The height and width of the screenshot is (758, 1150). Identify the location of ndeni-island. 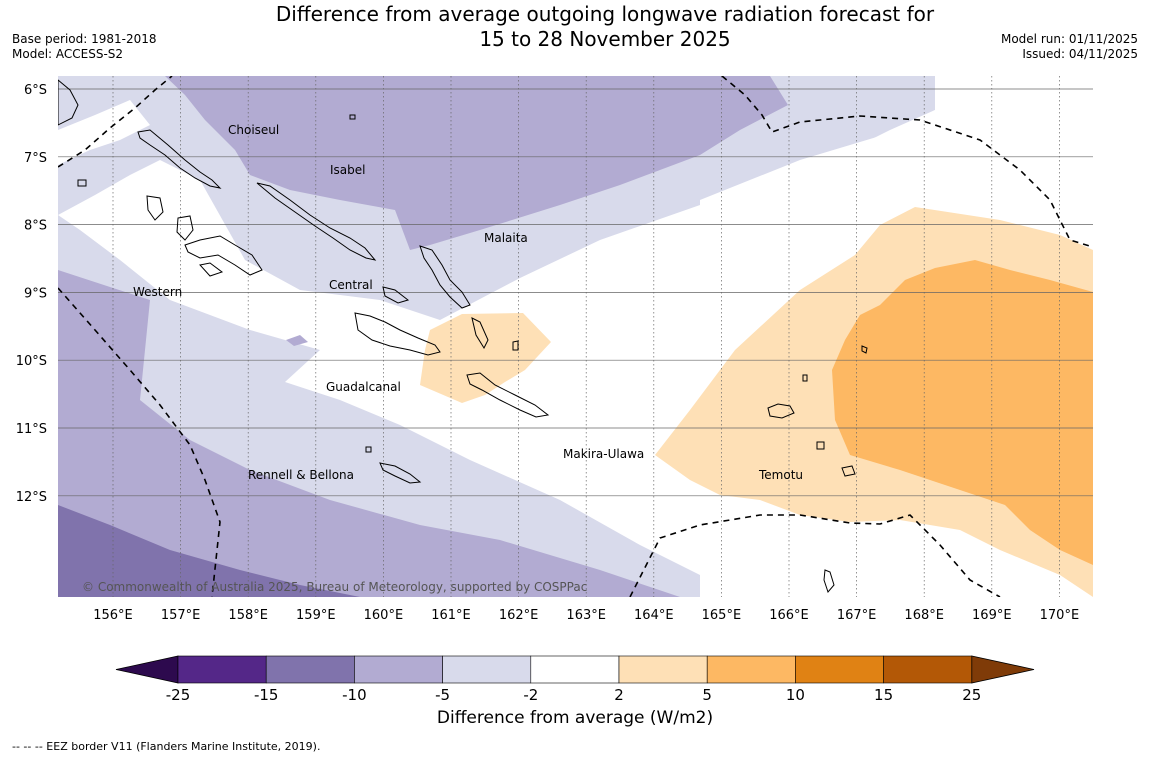
(781, 411).